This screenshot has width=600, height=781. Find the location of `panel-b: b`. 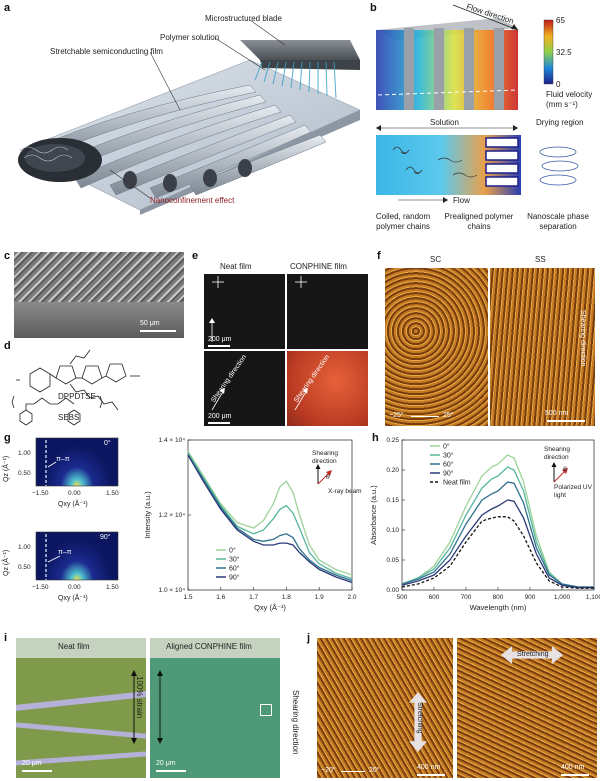

panel-b: b is located at coordinates (484, 125).